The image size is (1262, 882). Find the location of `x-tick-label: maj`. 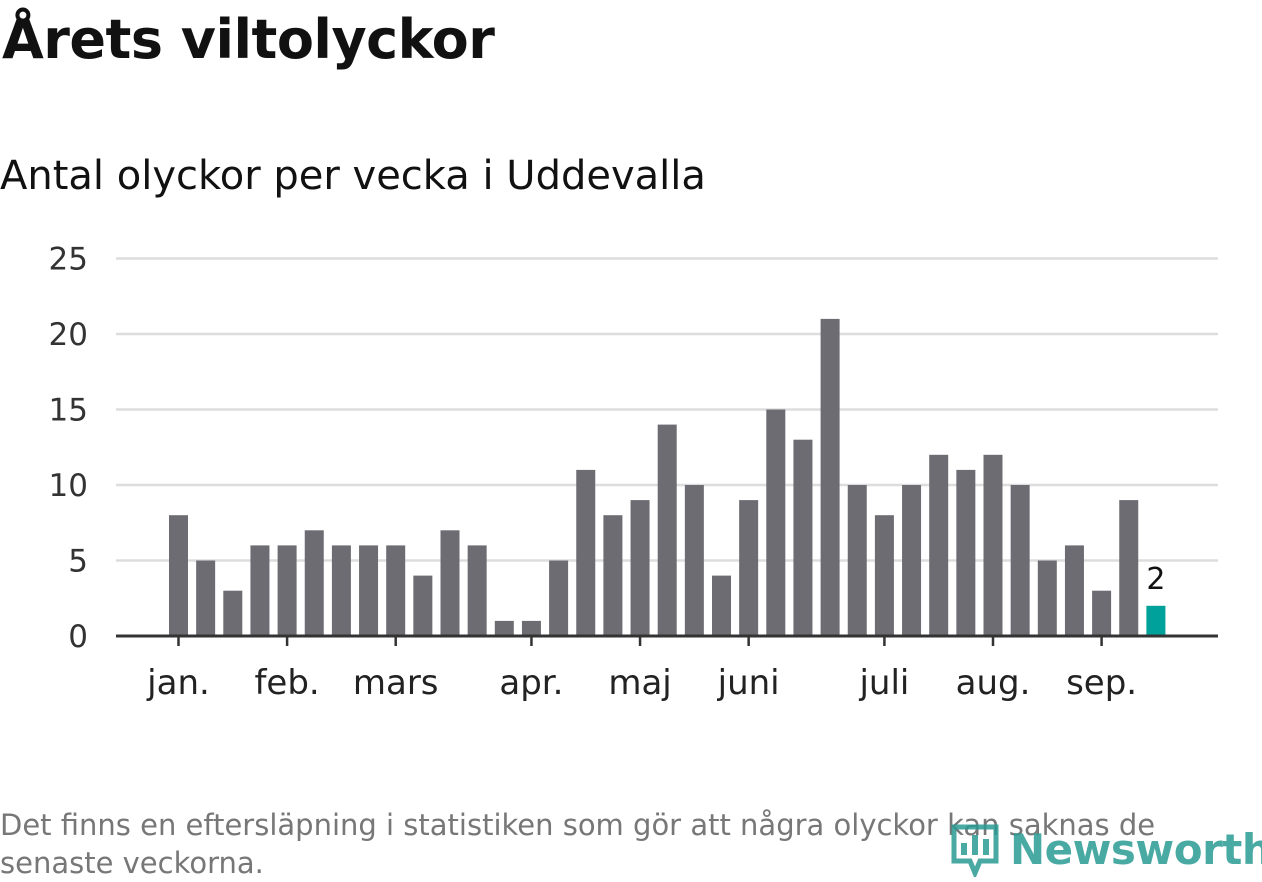

x-tick-label: maj is located at coordinates (639, 683).